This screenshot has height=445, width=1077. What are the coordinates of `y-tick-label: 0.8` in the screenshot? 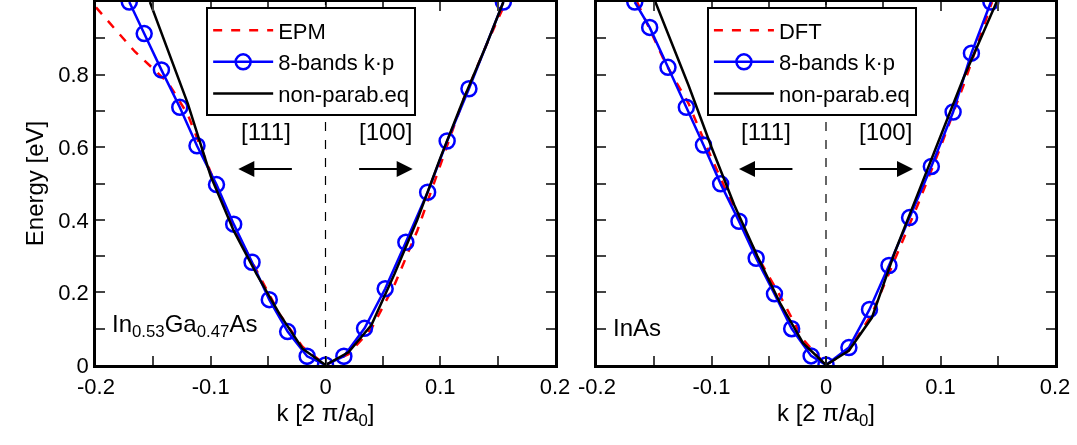 It's located at (73, 75).